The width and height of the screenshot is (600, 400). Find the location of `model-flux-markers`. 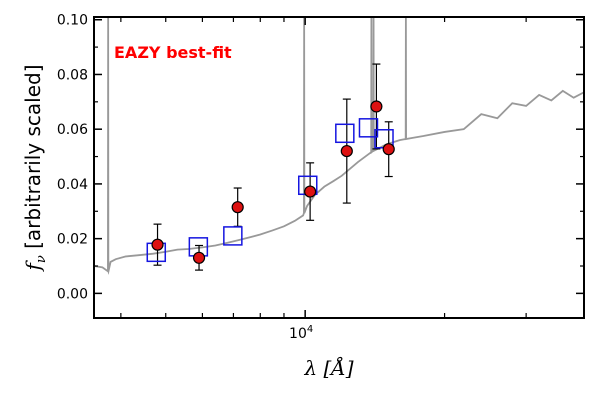

model-flux-markers is located at coordinates (270, 190).